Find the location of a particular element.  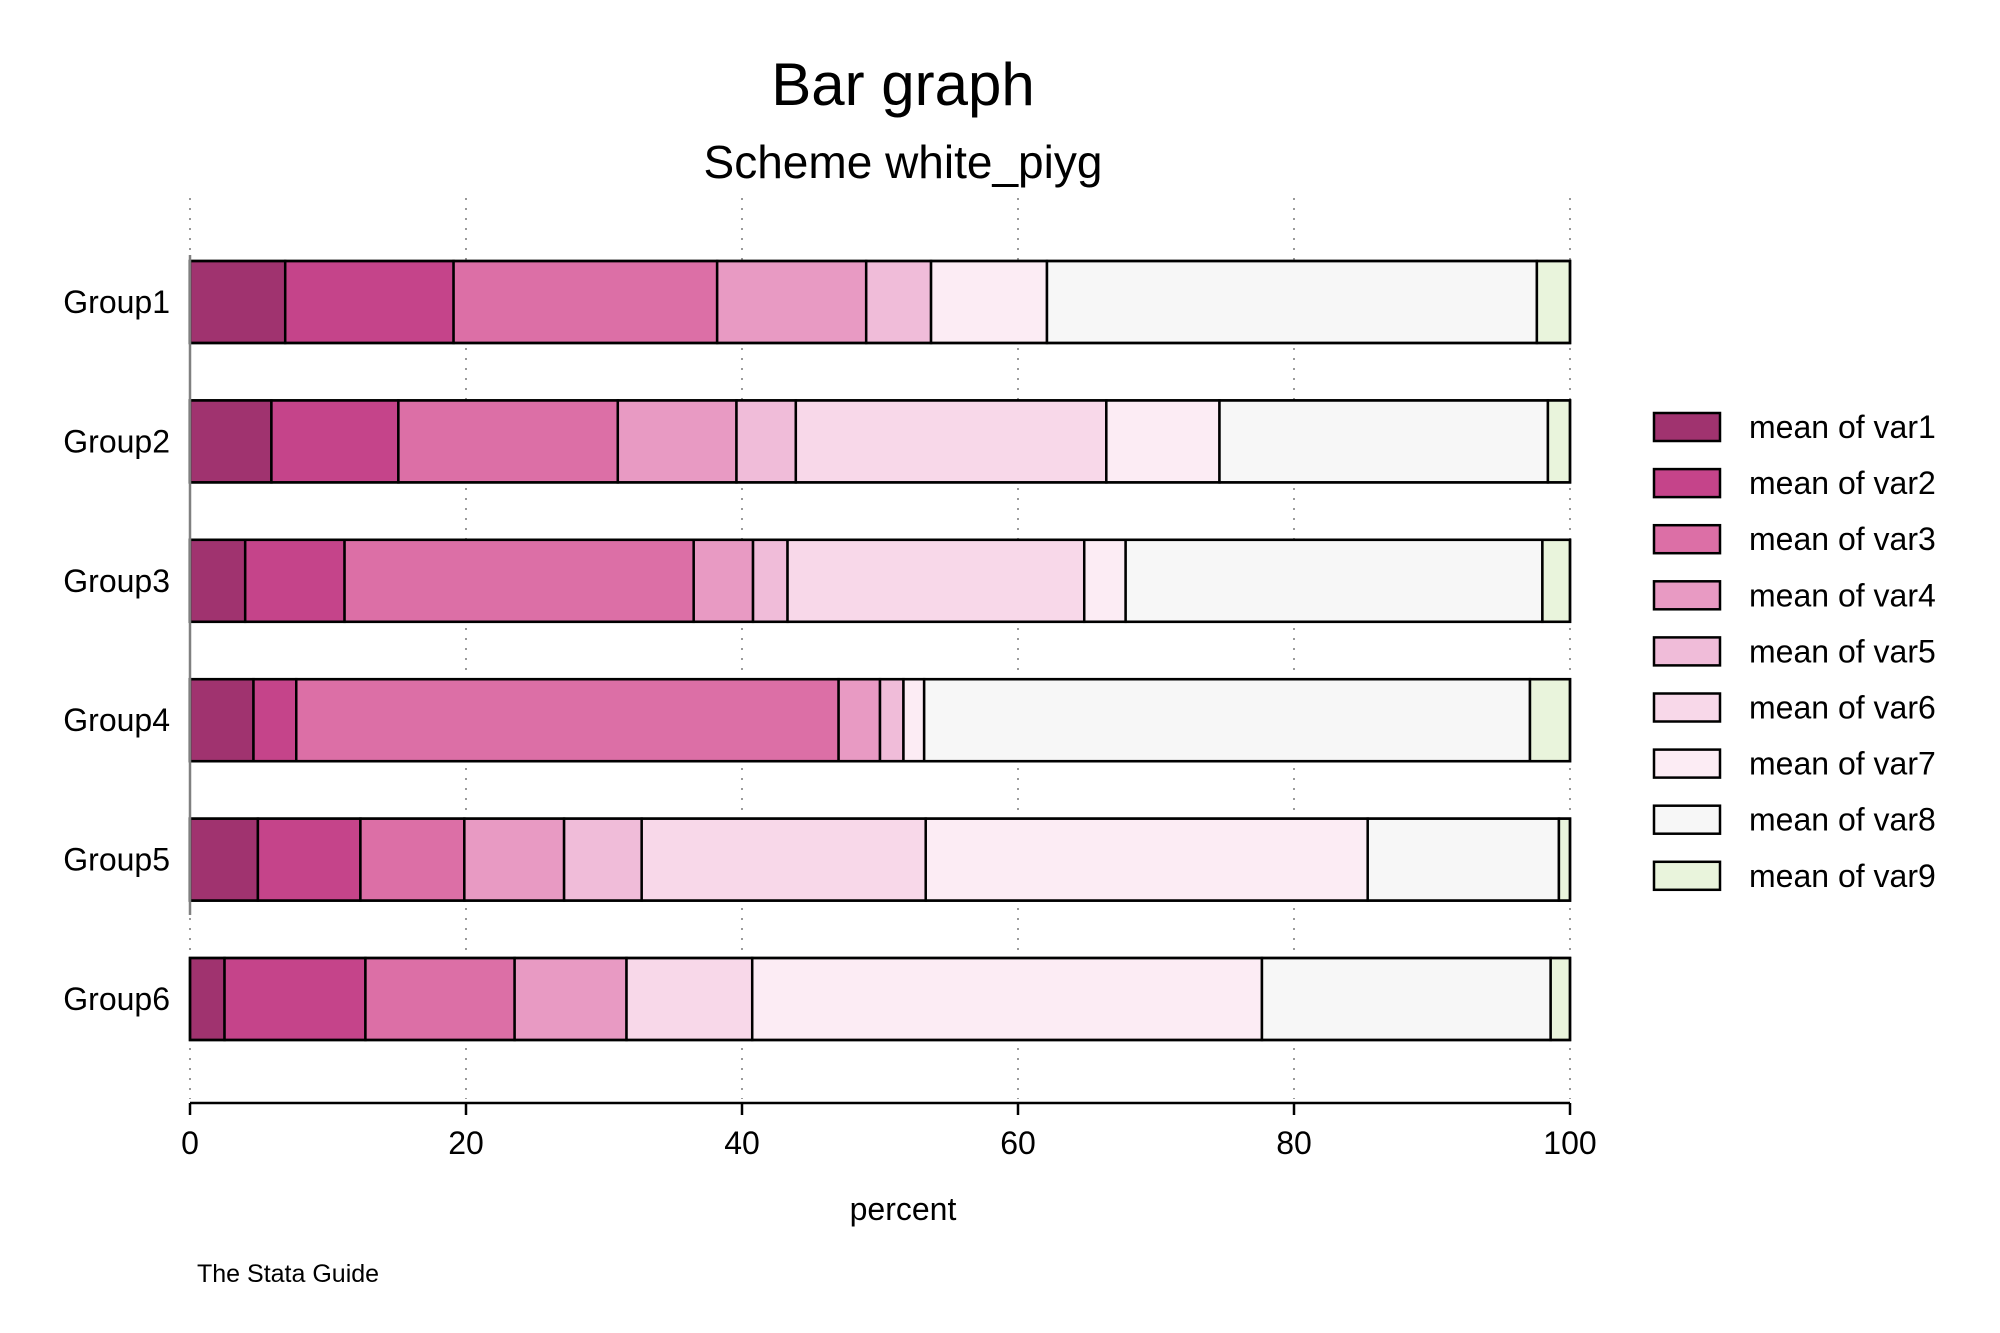

category-label: Group1 is located at coordinates (116, 302).